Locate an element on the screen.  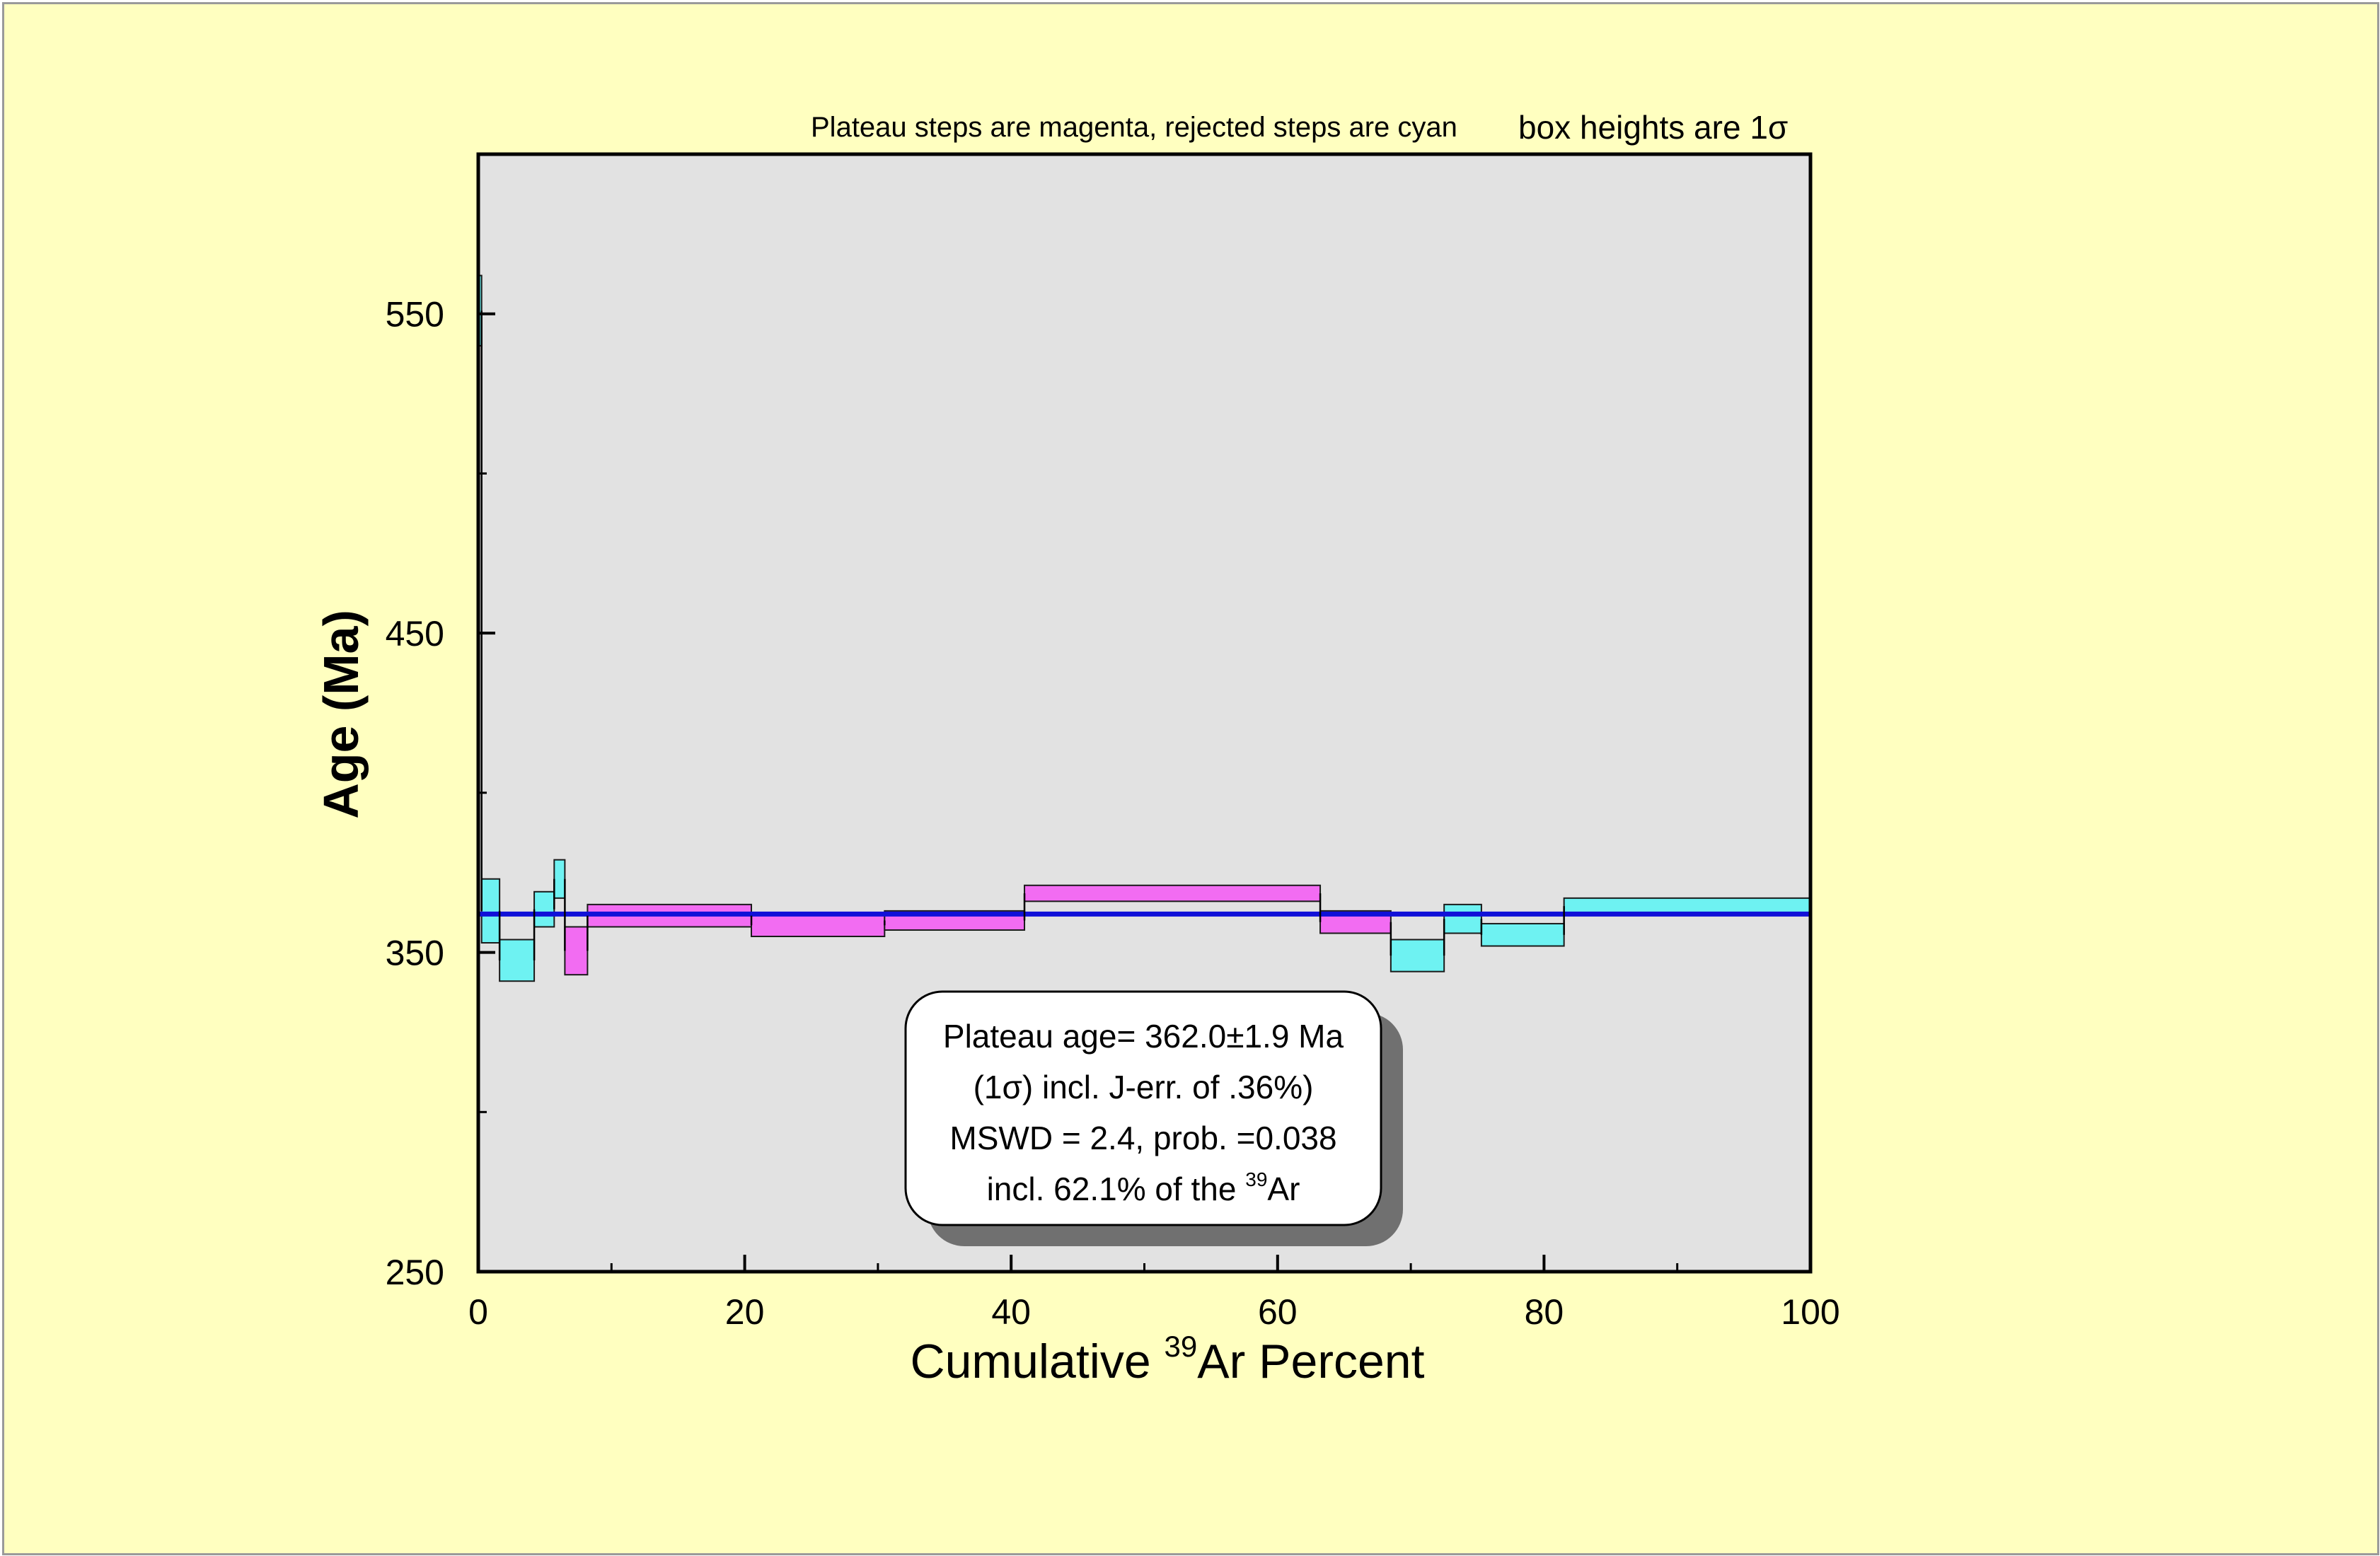
percent-included-superscript: 39 is located at coordinates (1256, 1179).